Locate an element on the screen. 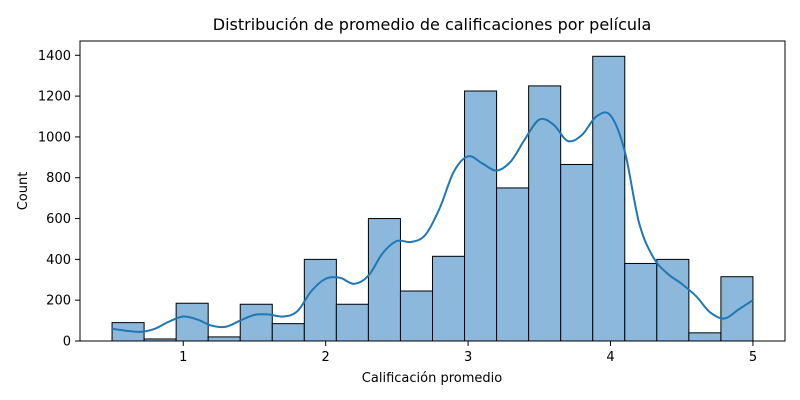 The height and width of the screenshot is (400, 800). y-tick-label-6: 1200 is located at coordinates (54, 97).